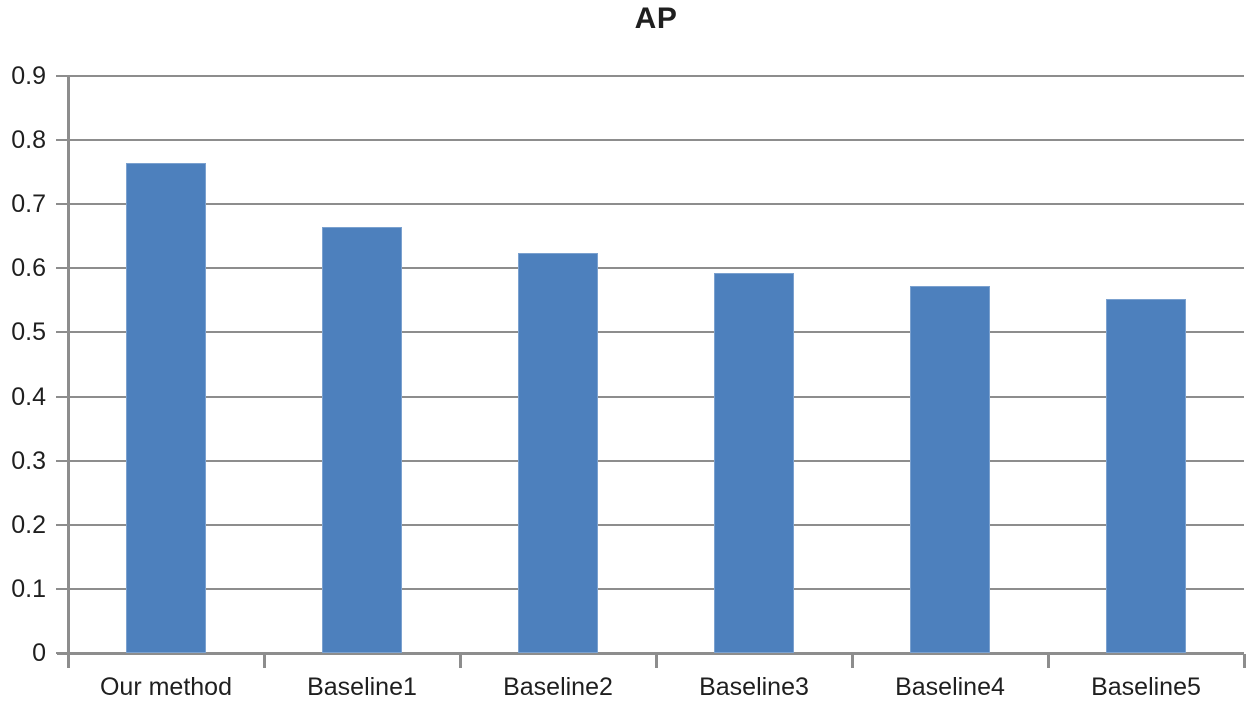  I want to click on x-axis-label: Baseline5, so click(1146, 687).